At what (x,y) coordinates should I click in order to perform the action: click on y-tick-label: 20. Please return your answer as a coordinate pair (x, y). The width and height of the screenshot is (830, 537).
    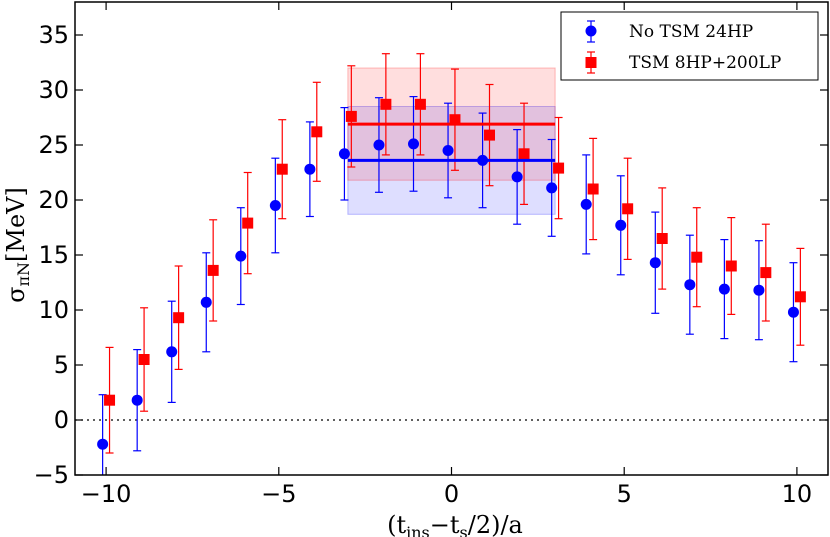
    Looking at the image, I should click on (53, 200).